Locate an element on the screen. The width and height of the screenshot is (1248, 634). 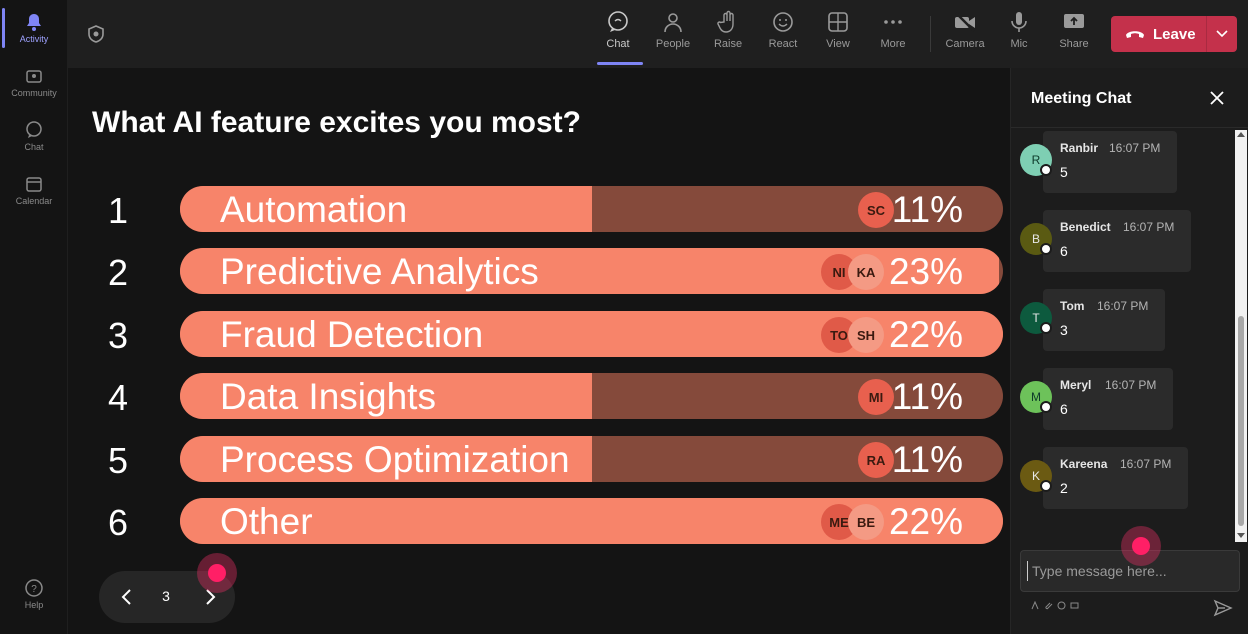
poll-option-bar: Data Insights 11% MI is located at coordinates (591, 396).